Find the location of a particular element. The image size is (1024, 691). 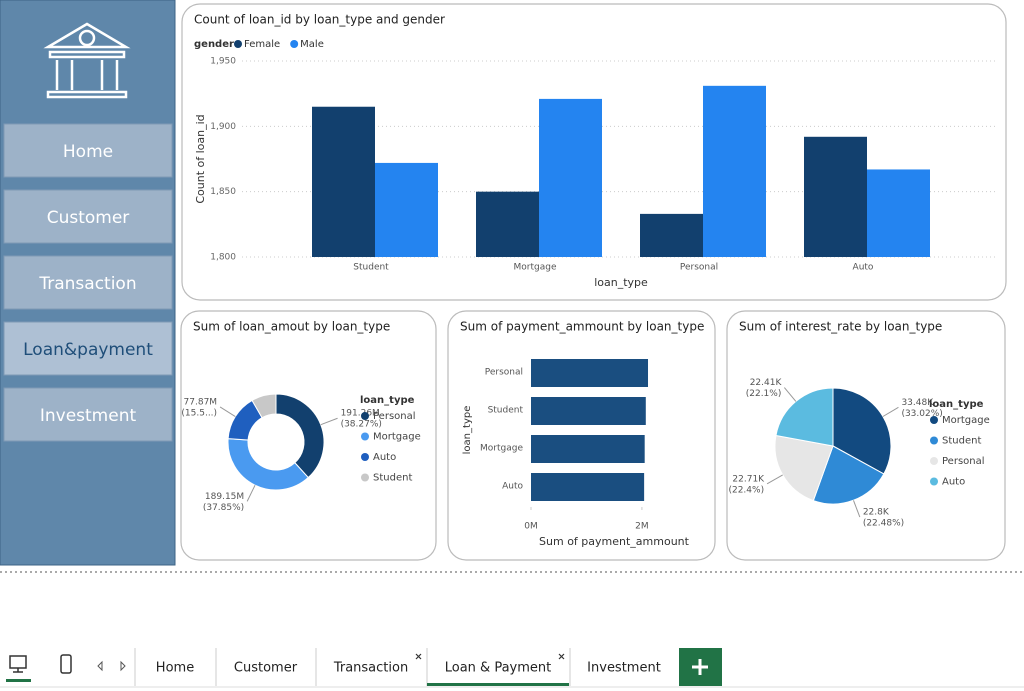

data-label: 22.41K is located at coordinates (766, 383).